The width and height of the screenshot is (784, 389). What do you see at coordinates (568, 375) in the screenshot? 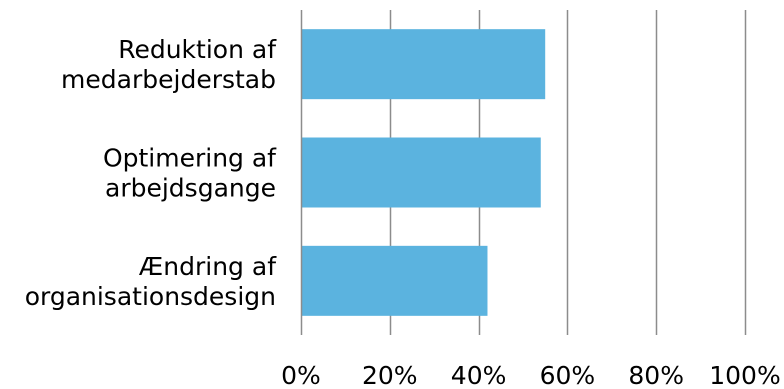
I see `x-tick-label-60: 60%` at bounding box center [568, 375].